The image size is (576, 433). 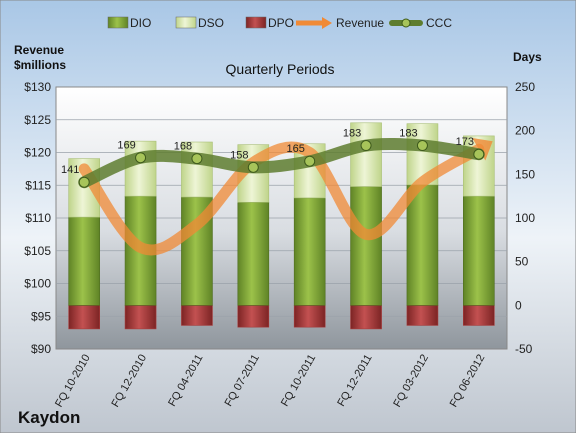 What do you see at coordinates (186, 22) in the screenshot?
I see `legend-swatch-dso` at bounding box center [186, 22].